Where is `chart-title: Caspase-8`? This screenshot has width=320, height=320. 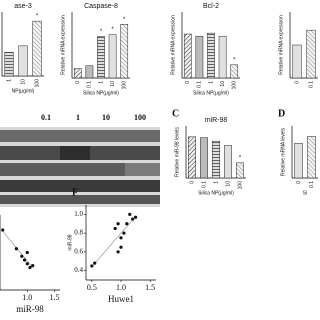
chart-title: Caspase-8 is located at coordinates (101, 6).